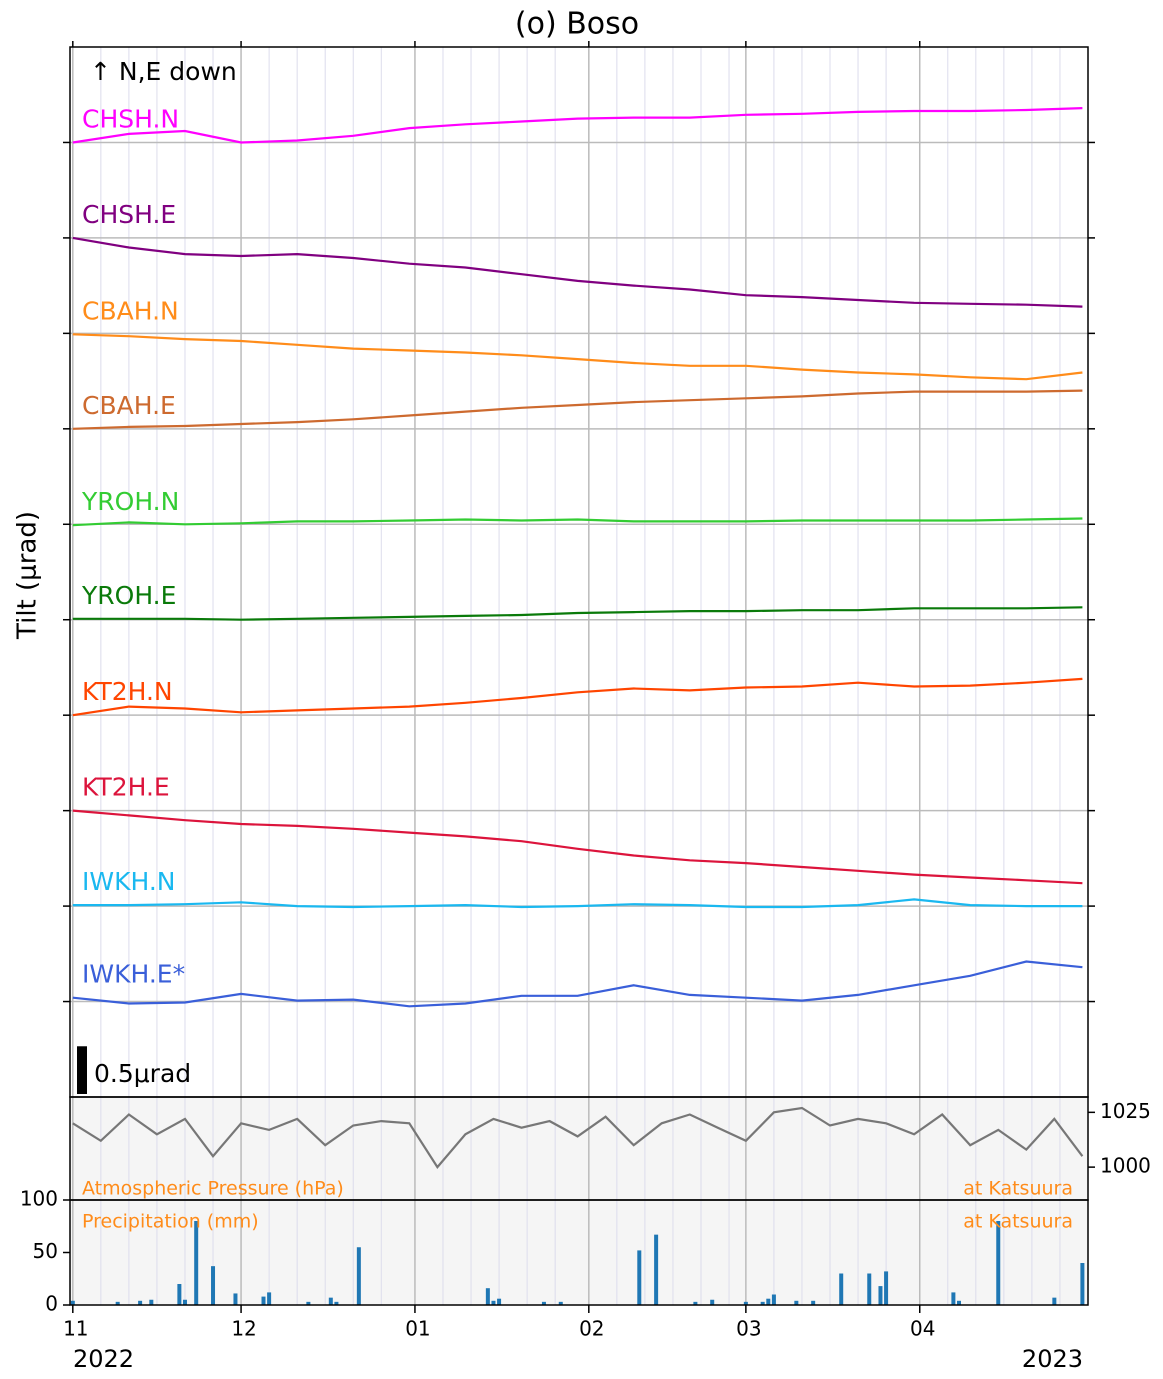  What do you see at coordinates (922, 1329) in the screenshot?
I see `x-tick-label: 04` at bounding box center [922, 1329].